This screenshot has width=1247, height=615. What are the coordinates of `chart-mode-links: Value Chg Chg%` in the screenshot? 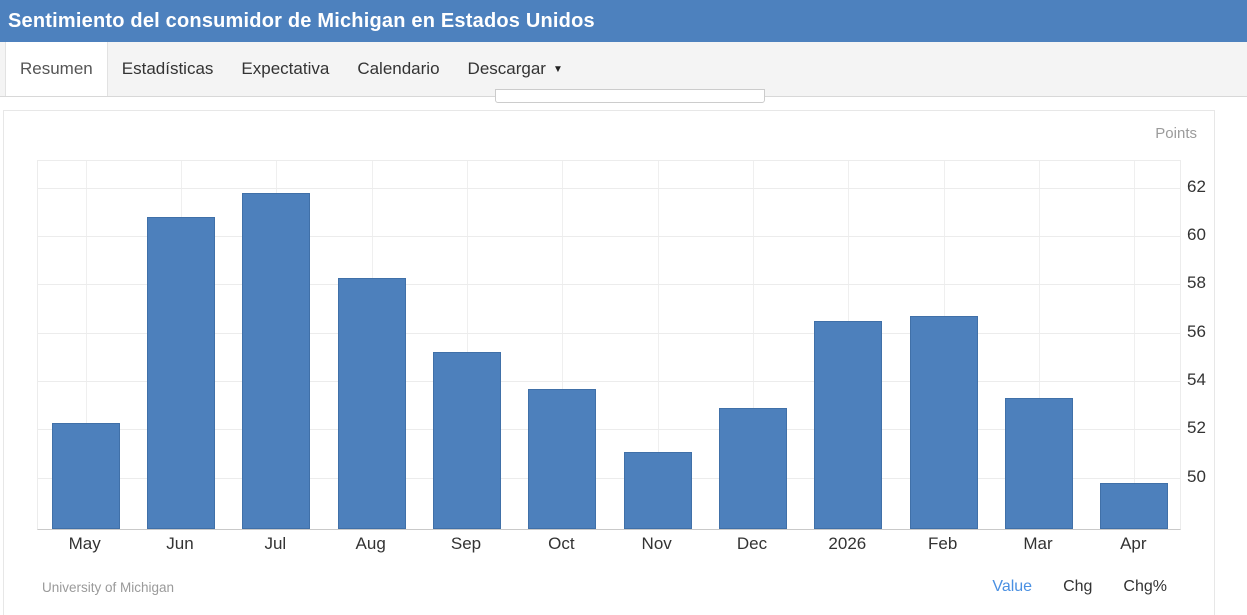 It's located at (1079, 587).